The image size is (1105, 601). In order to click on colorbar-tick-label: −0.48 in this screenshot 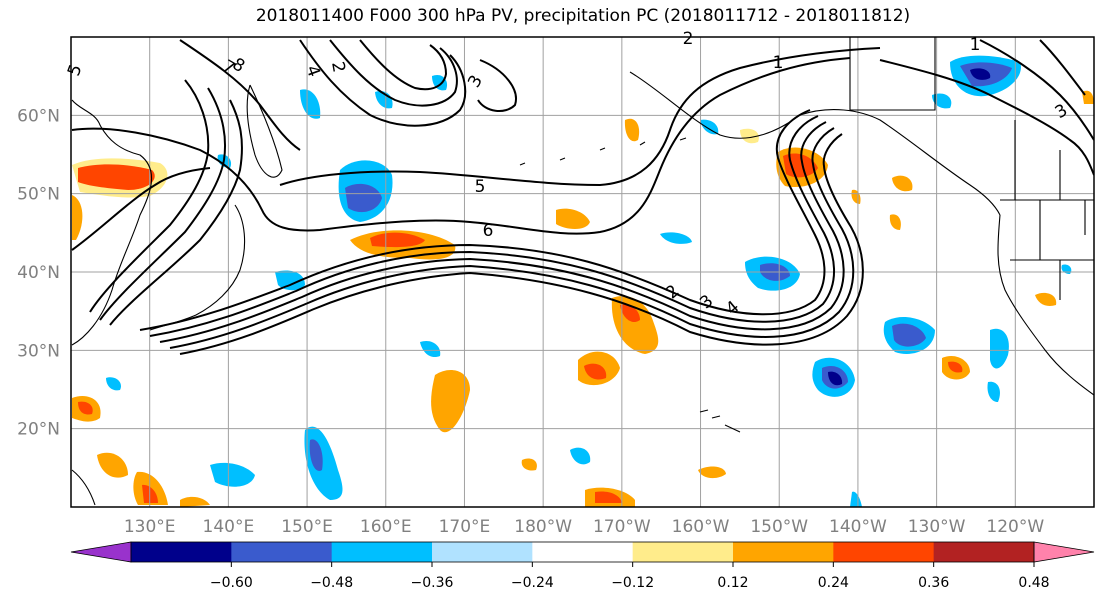, I will do `click(331, 583)`.